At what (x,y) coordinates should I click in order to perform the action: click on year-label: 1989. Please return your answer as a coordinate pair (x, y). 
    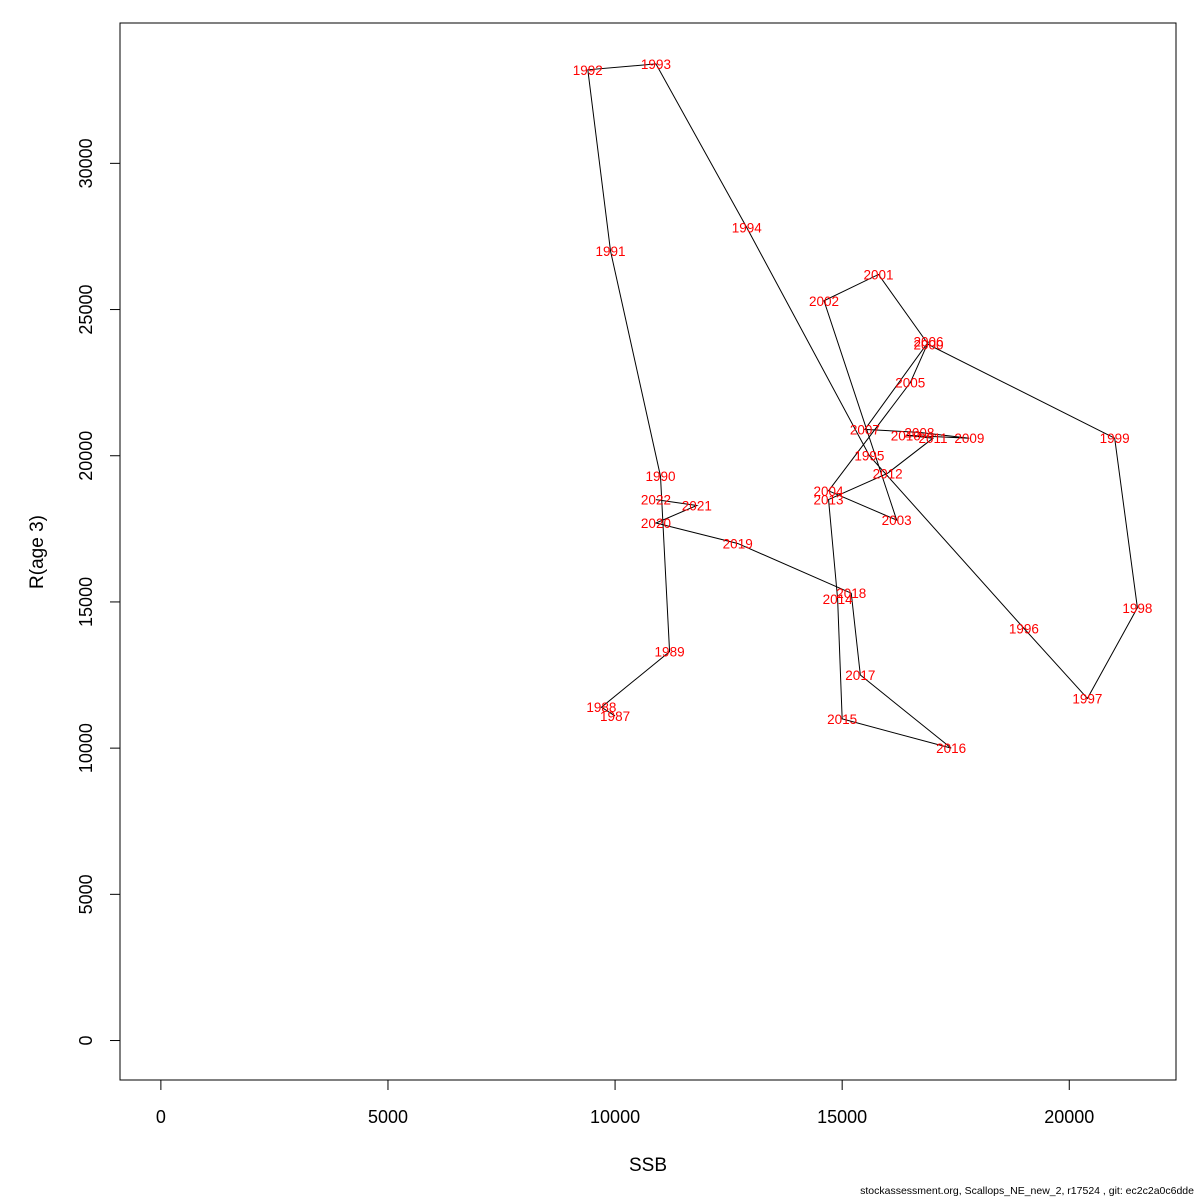
    Looking at the image, I should click on (670, 652).